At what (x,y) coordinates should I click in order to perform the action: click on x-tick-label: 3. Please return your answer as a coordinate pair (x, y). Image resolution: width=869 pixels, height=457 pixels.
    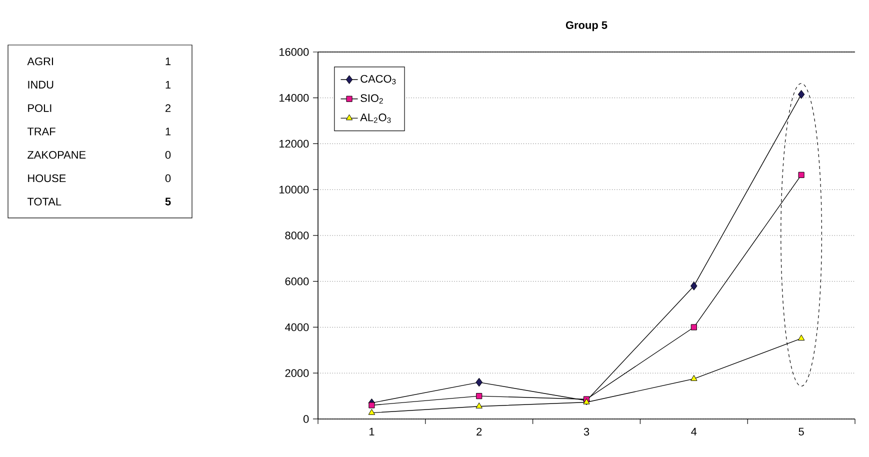
    Looking at the image, I should click on (587, 432).